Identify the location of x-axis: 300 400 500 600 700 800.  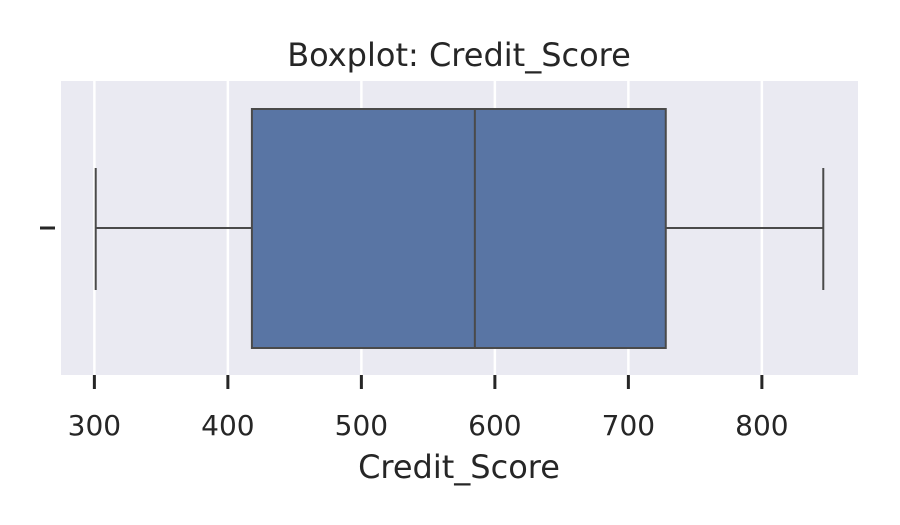
(428, 408).